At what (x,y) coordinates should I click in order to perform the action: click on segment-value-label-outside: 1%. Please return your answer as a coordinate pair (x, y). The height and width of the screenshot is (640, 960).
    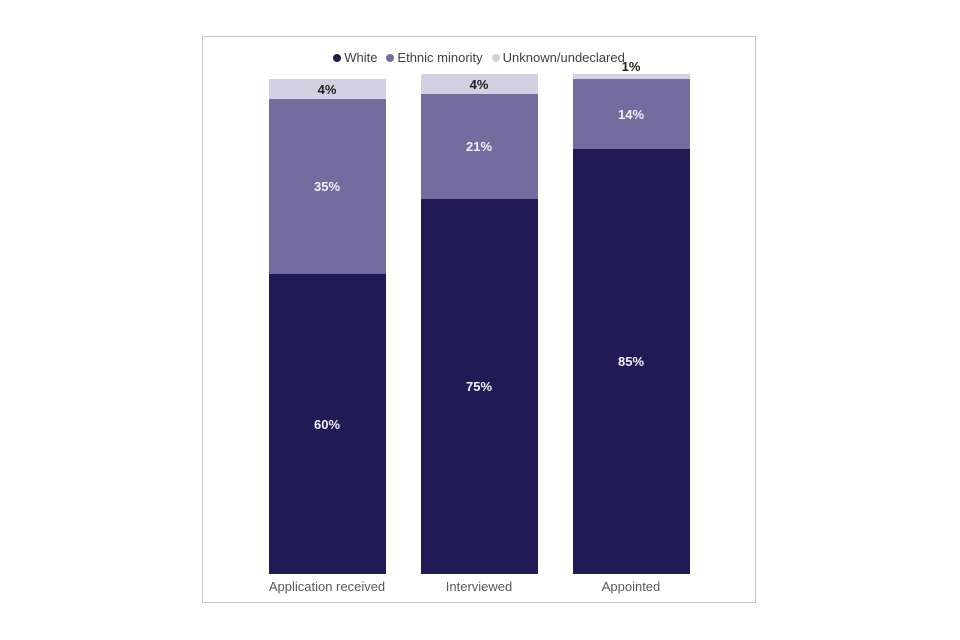
    Looking at the image, I should click on (631, 66).